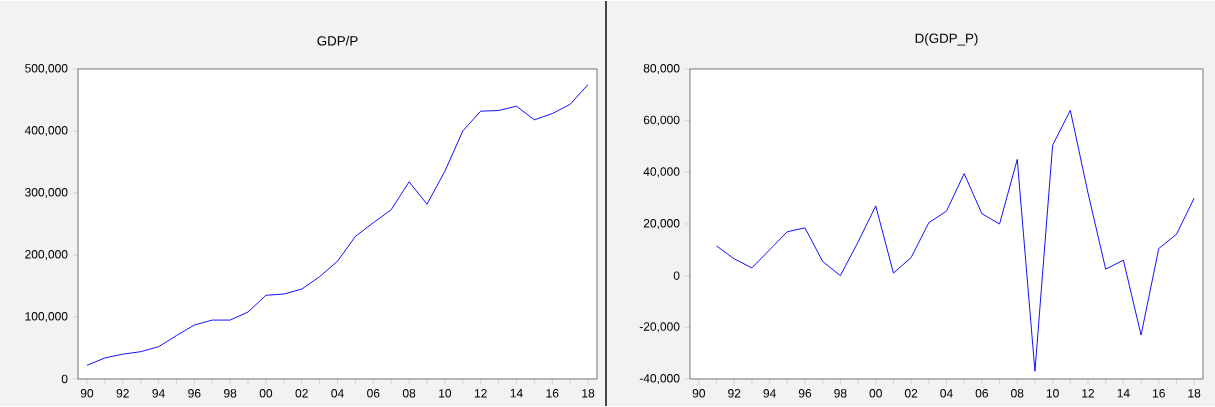 The height and width of the screenshot is (407, 1215). I want to click on y-tick-label: -40,000, so click(659, 379).